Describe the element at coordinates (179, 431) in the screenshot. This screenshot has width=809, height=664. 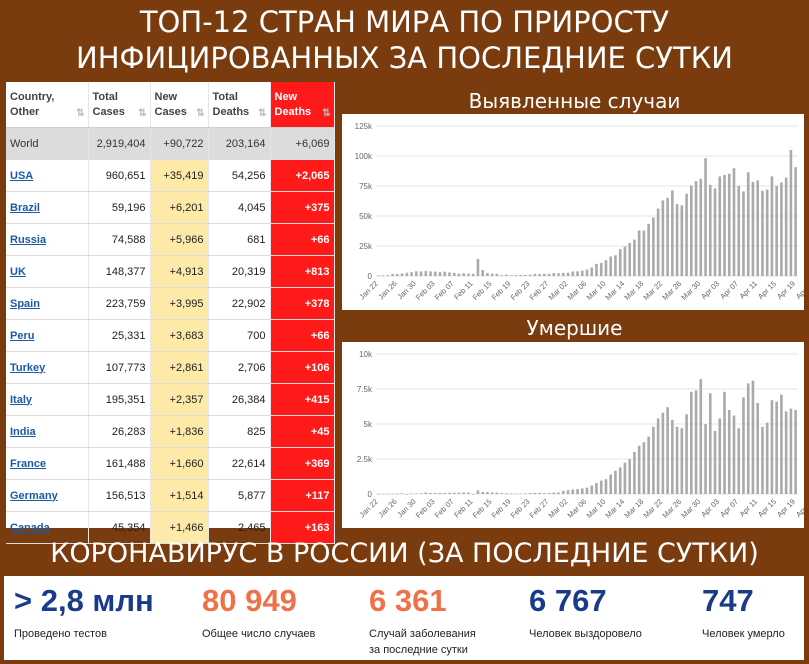
I see `cell-new-cases: +1,836` at that location.